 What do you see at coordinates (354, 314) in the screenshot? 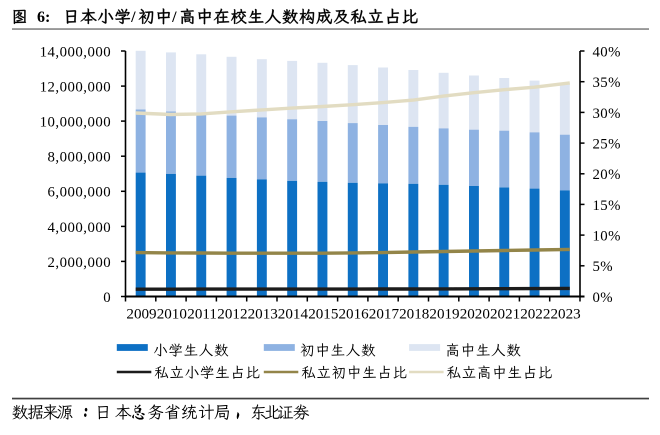
I see `svg-text: 2016` at bounding box center [354, 314].